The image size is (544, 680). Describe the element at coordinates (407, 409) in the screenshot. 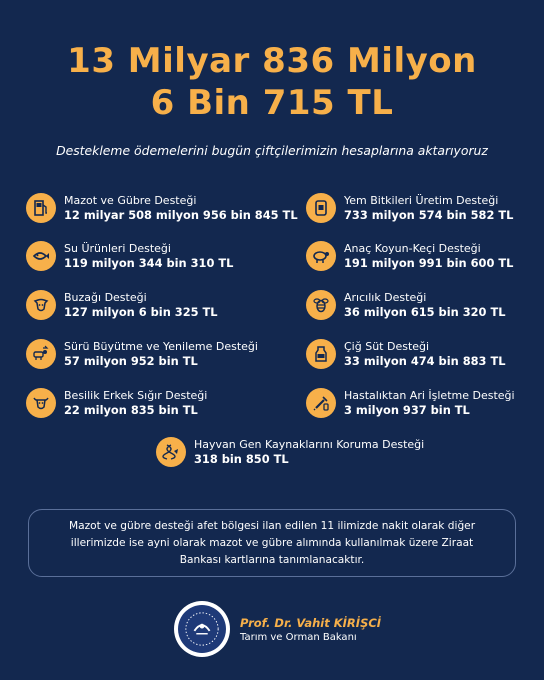

I see `support-amount: 3 milyon 937 bin TL` at that location.